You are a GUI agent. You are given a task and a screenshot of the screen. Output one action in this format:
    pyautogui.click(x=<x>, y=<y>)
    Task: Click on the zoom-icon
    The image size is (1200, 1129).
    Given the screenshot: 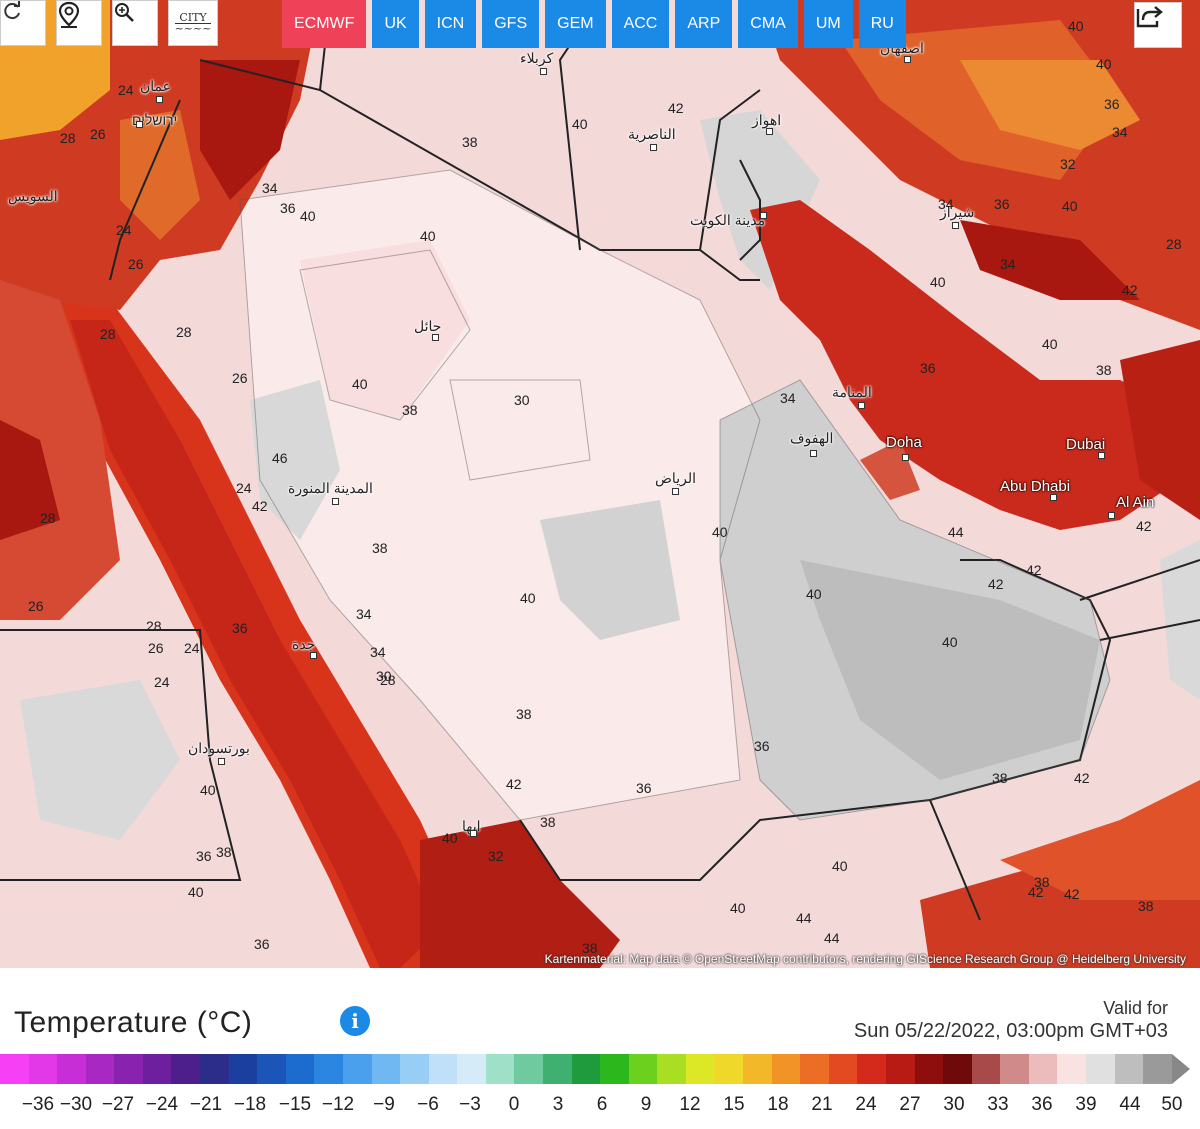 What is the action you would take?
    pyautogui.click(x=124, y=12)
    